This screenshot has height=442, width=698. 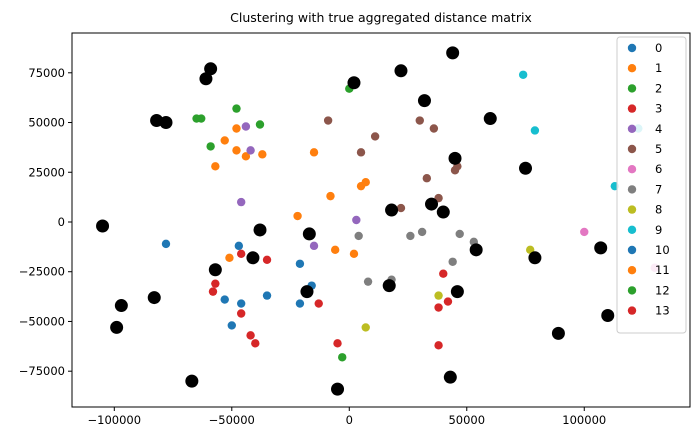 I want to click on y-tick-label: 25000, so click(x=46, y=172).